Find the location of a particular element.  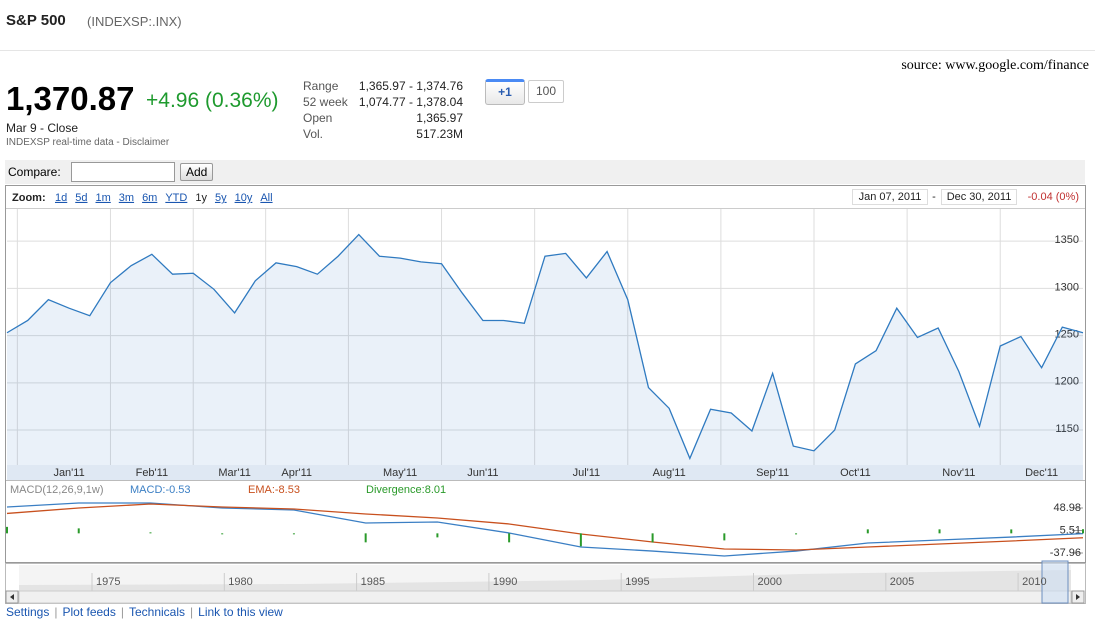

source-note: source: www.google.com/finance is located at coordinates (995, 65).